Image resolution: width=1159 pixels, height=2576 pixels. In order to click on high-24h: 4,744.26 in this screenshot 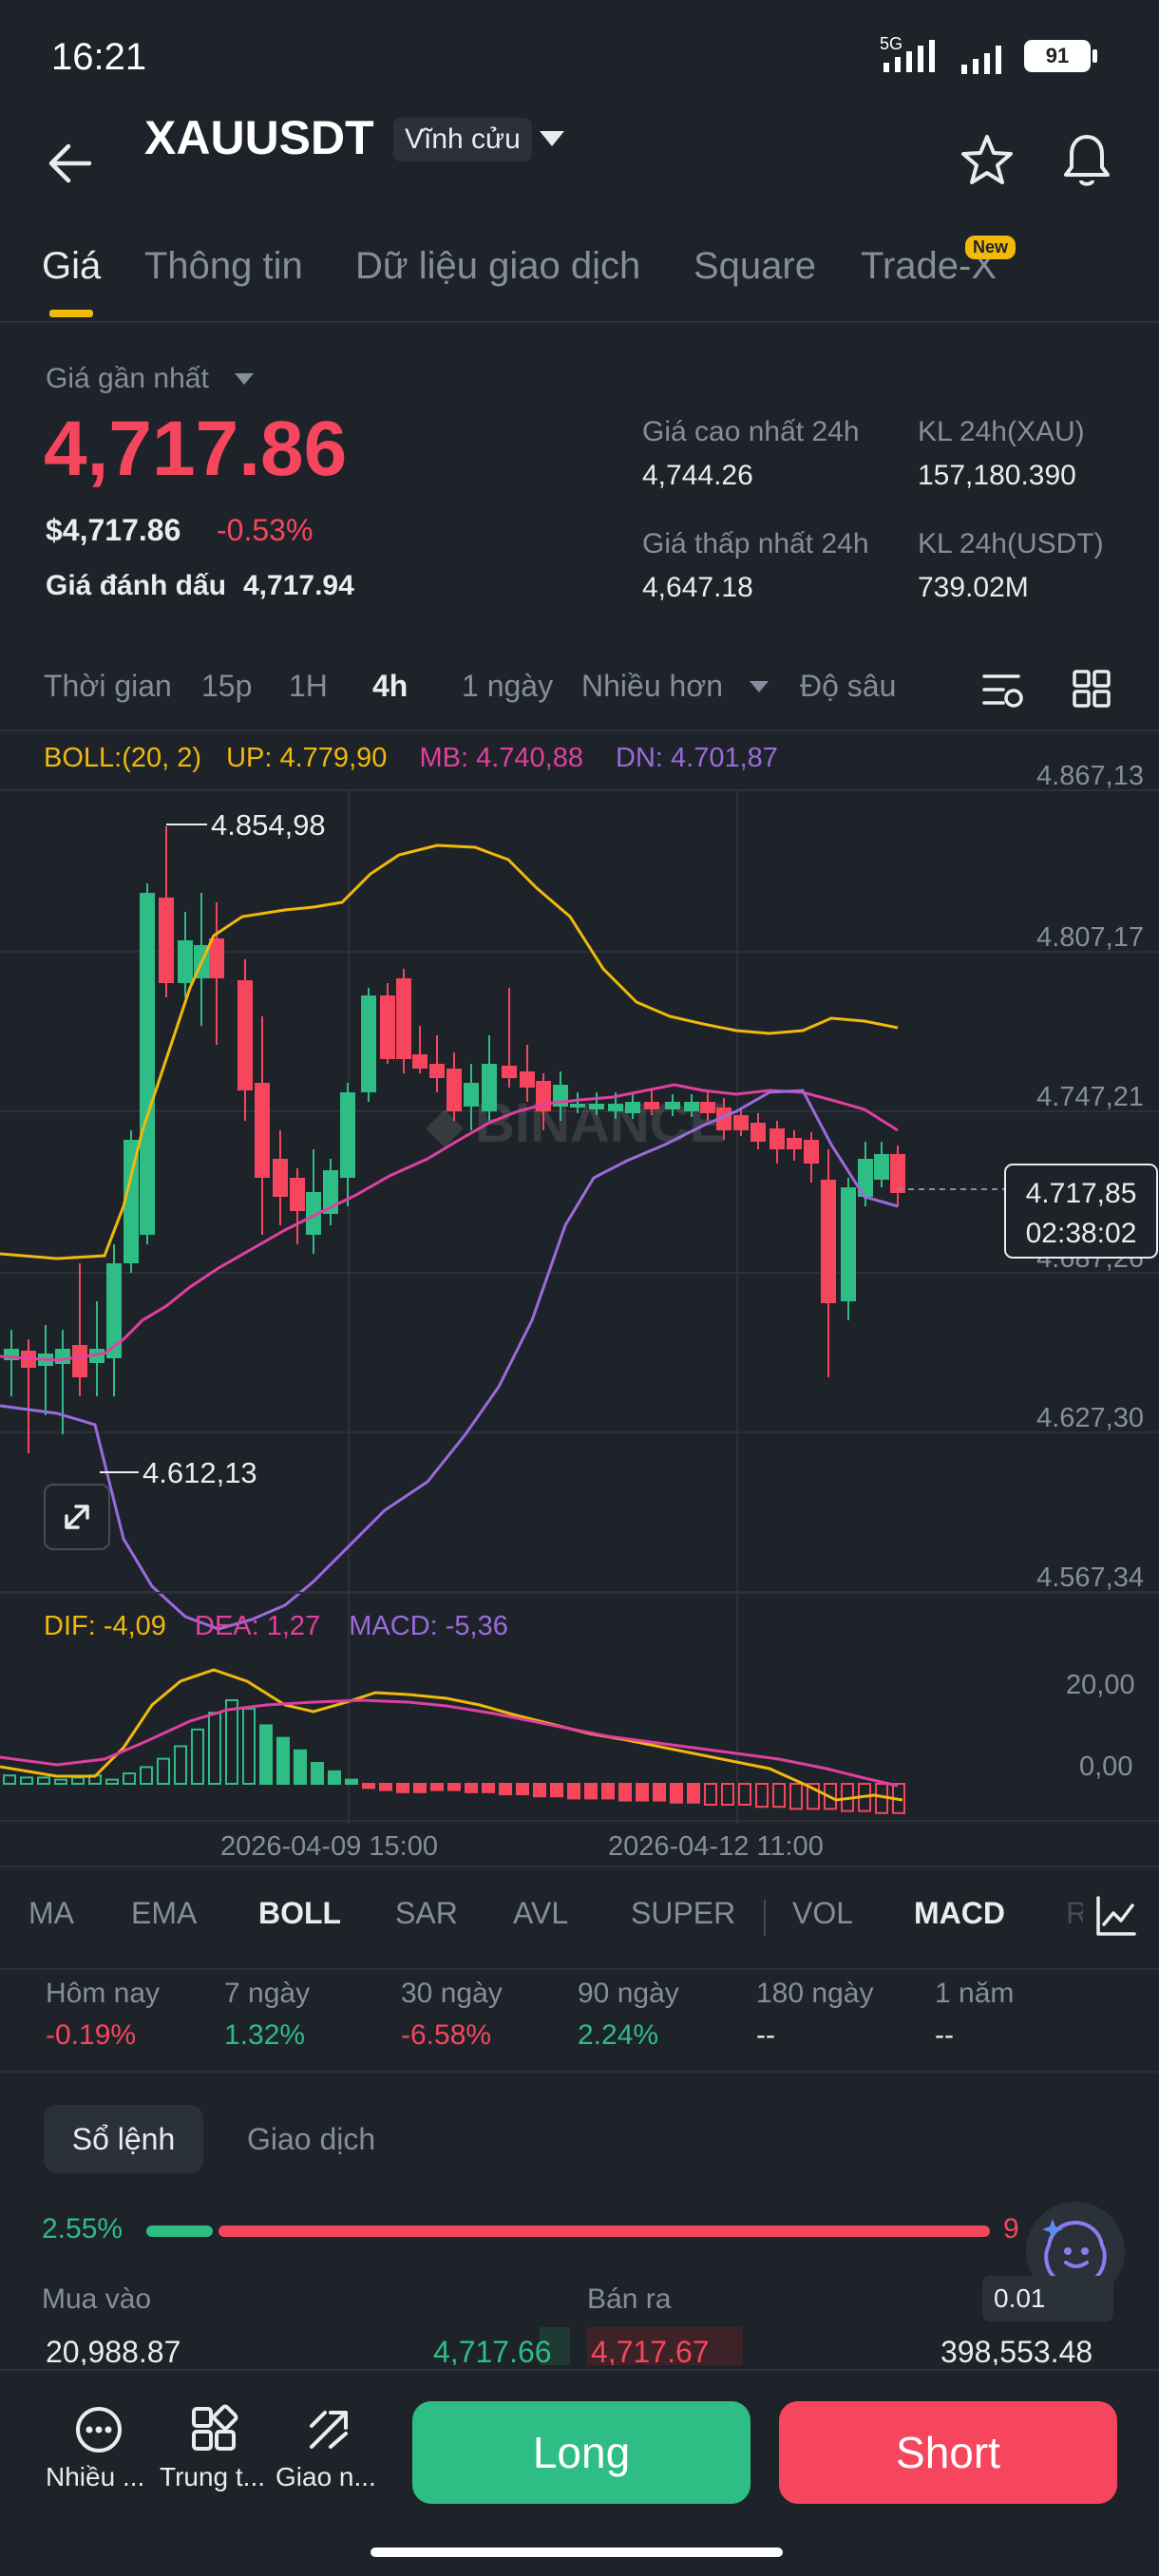, I will do `click(697, 475)`.